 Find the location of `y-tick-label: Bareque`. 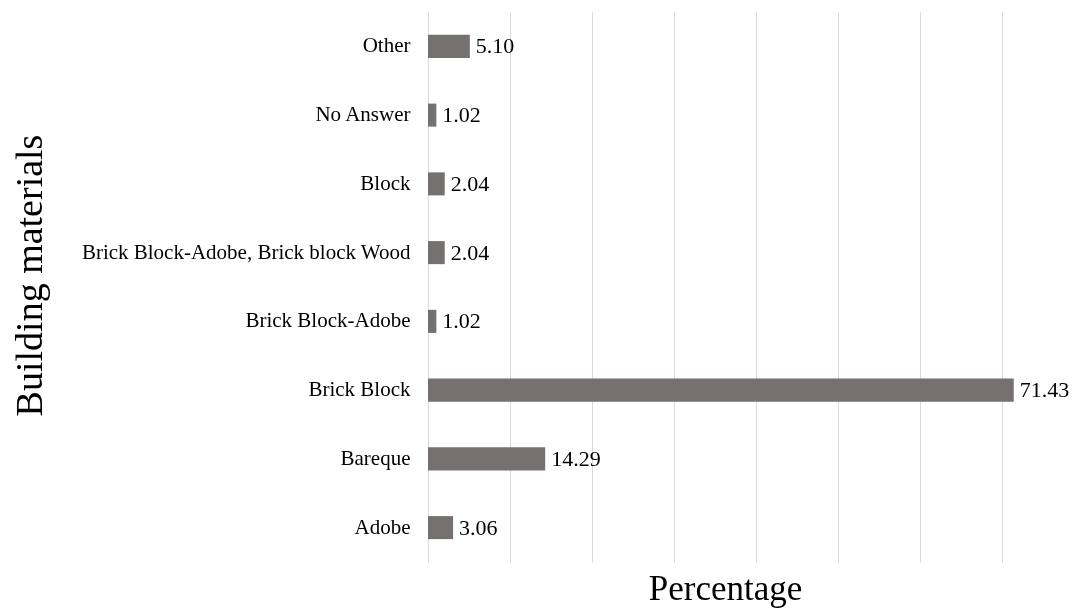

y-tick-label: Bareque is located at coordinates (375, 457).